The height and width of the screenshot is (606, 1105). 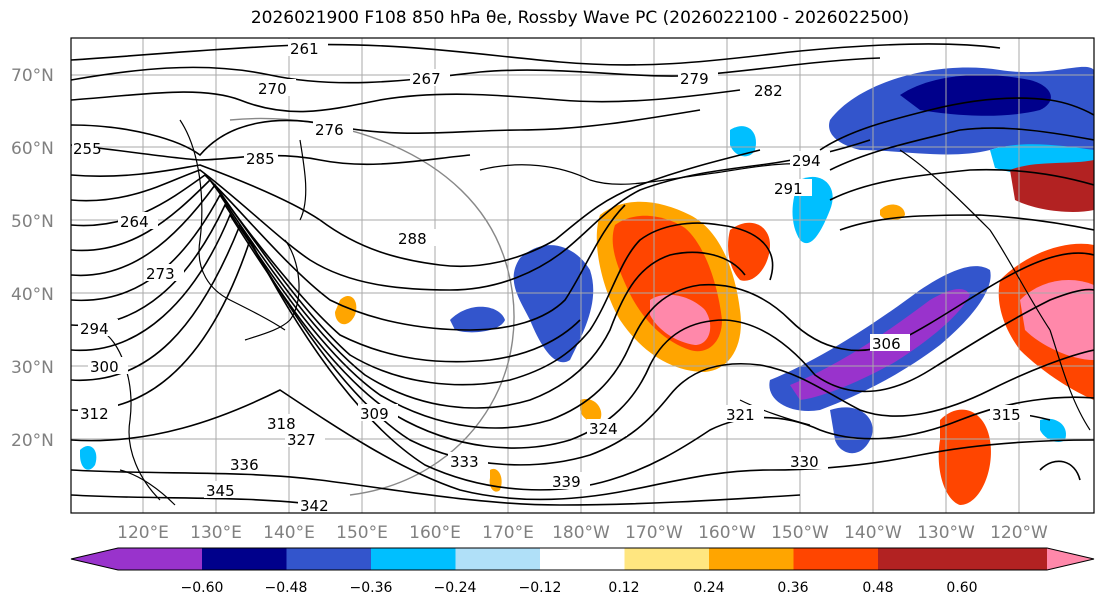 What do you see at coordinates (566, 482) in the screenshot?
I see `contour-label-339: 339` at bounding box center [566, 482].